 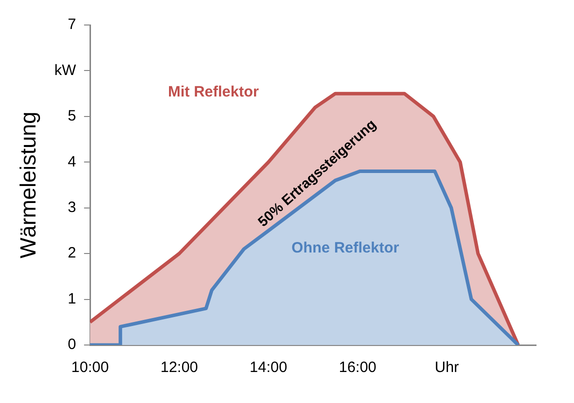 I want to click on text: Mit Reflektor, so click(x=214, y=91).